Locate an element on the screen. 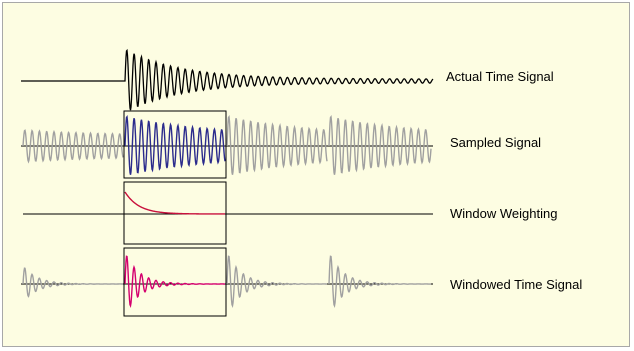  window-weighting-frame is located at coordinates (175, 213).